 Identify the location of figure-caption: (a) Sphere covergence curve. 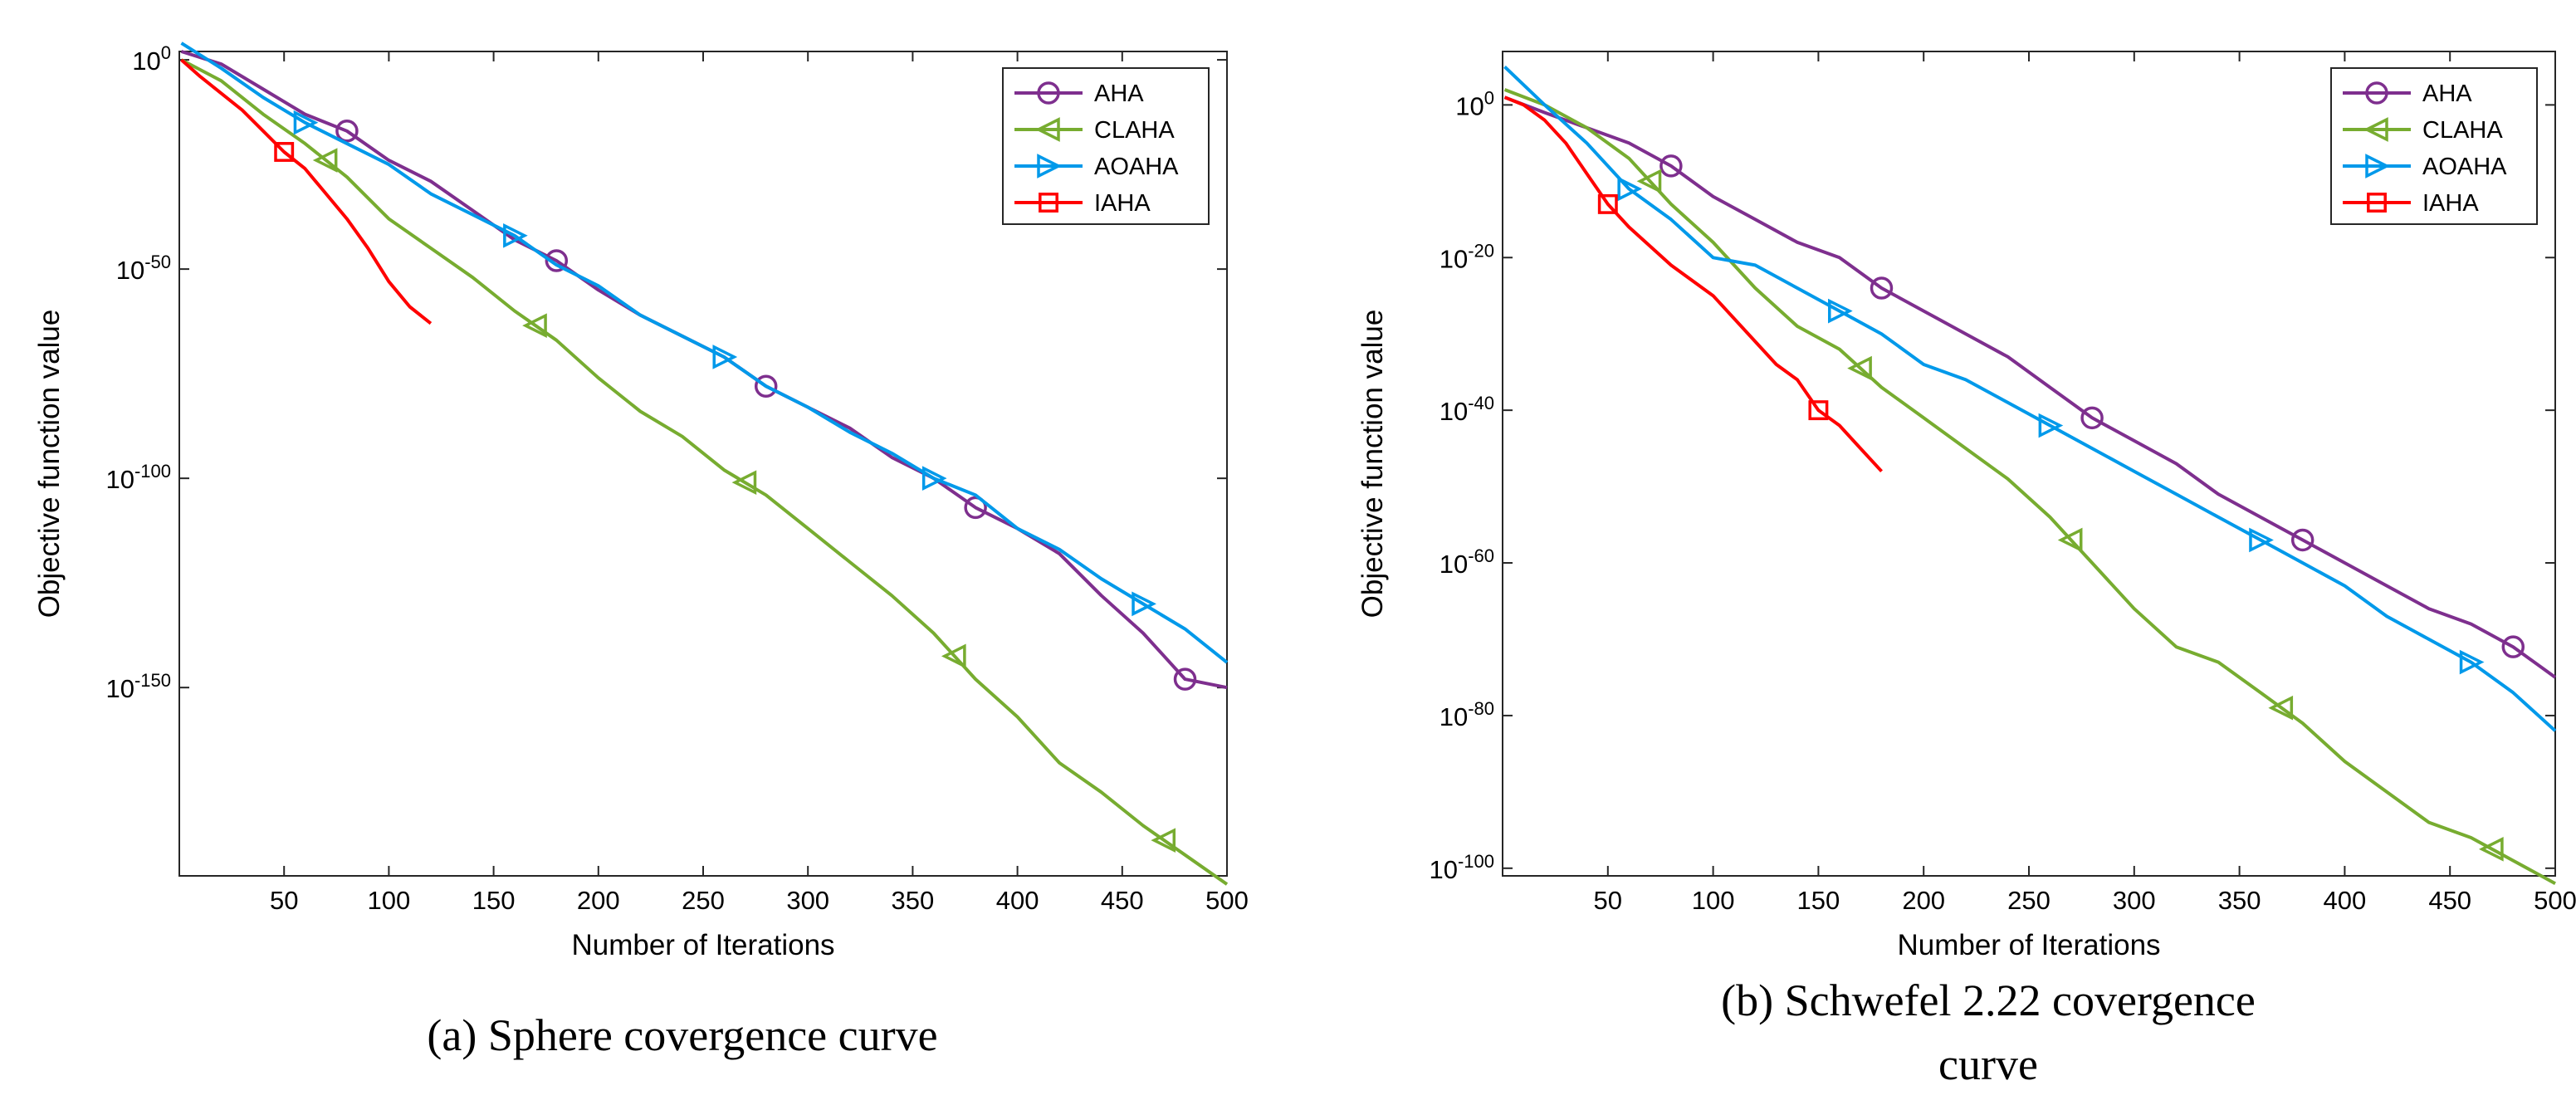
(682, 1035).